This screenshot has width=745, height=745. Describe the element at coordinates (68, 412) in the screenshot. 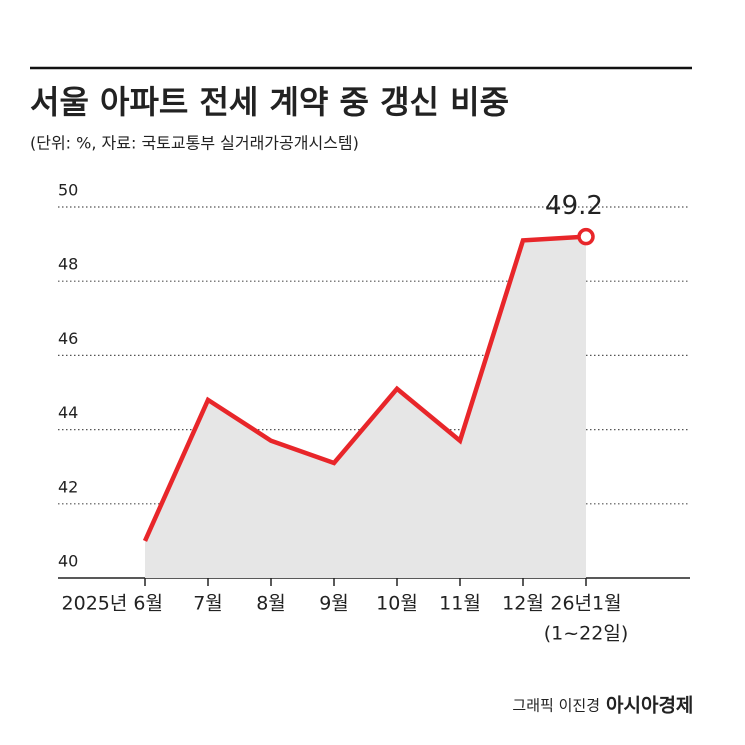

I see `y-tick-label: 44` at that location.